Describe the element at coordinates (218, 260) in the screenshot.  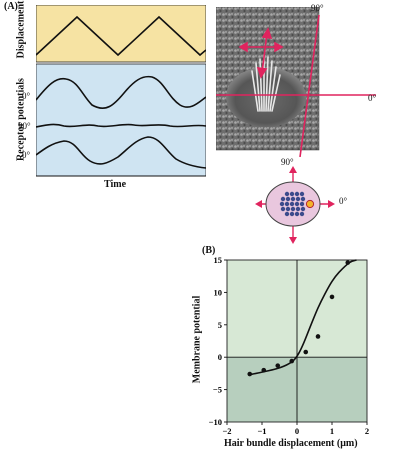
I see `y-tick-label: 15` at that location.